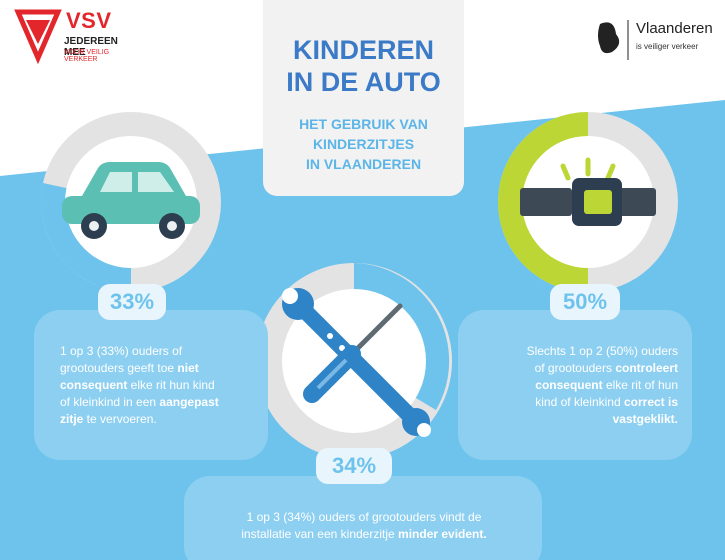  I want to click on statement-line: zitje te vervoeren., so click(155, 419).